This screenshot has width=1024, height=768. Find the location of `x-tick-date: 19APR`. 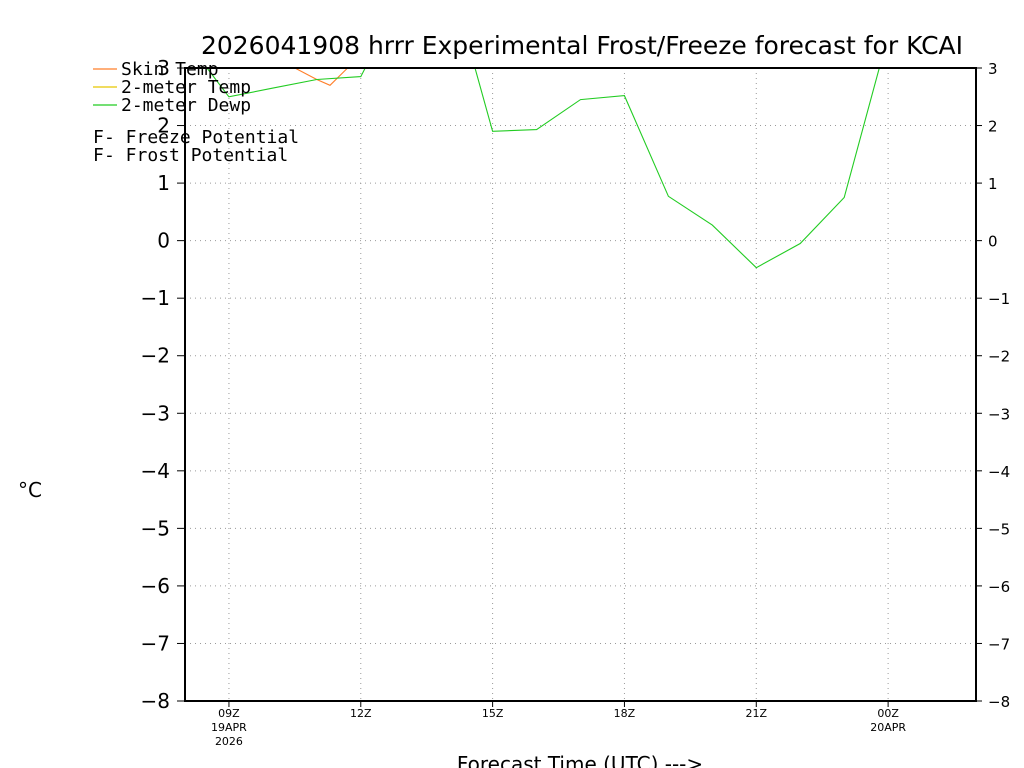

x-tick-date: 19APR is located at coordinates (229, 727).